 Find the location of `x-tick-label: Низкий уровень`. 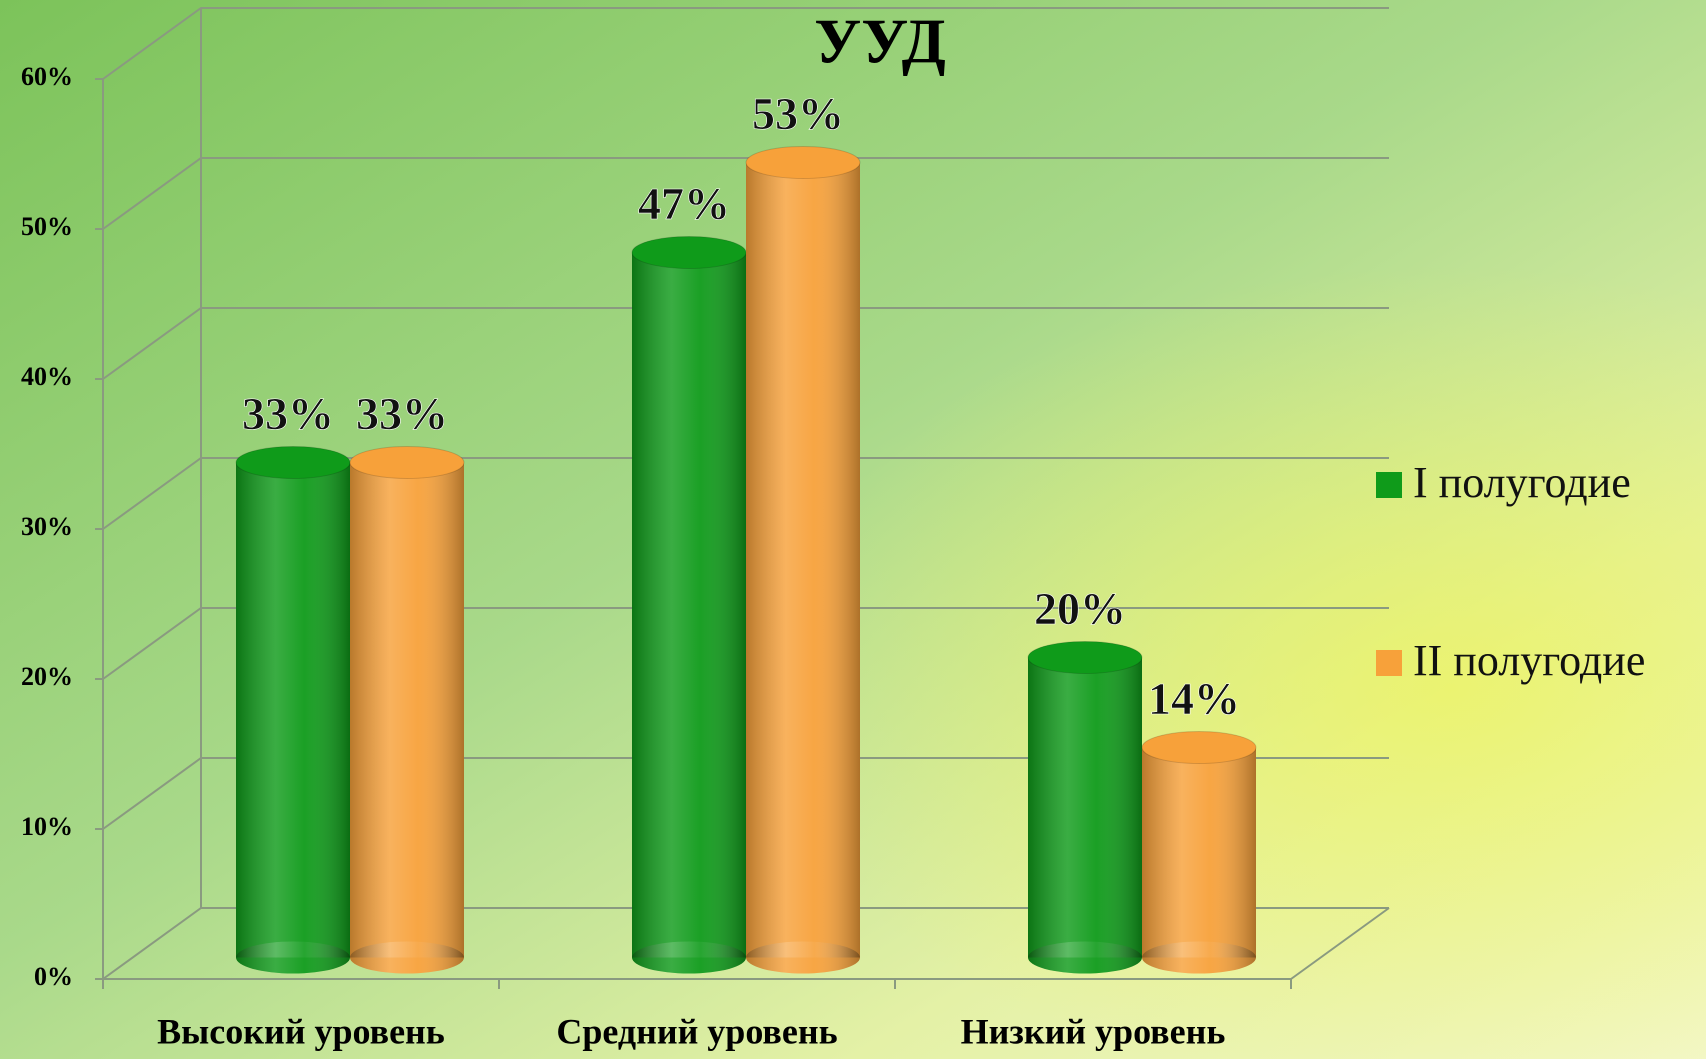

x-tick-label: Низкий уровень is located at coordinates (1093, 1031).